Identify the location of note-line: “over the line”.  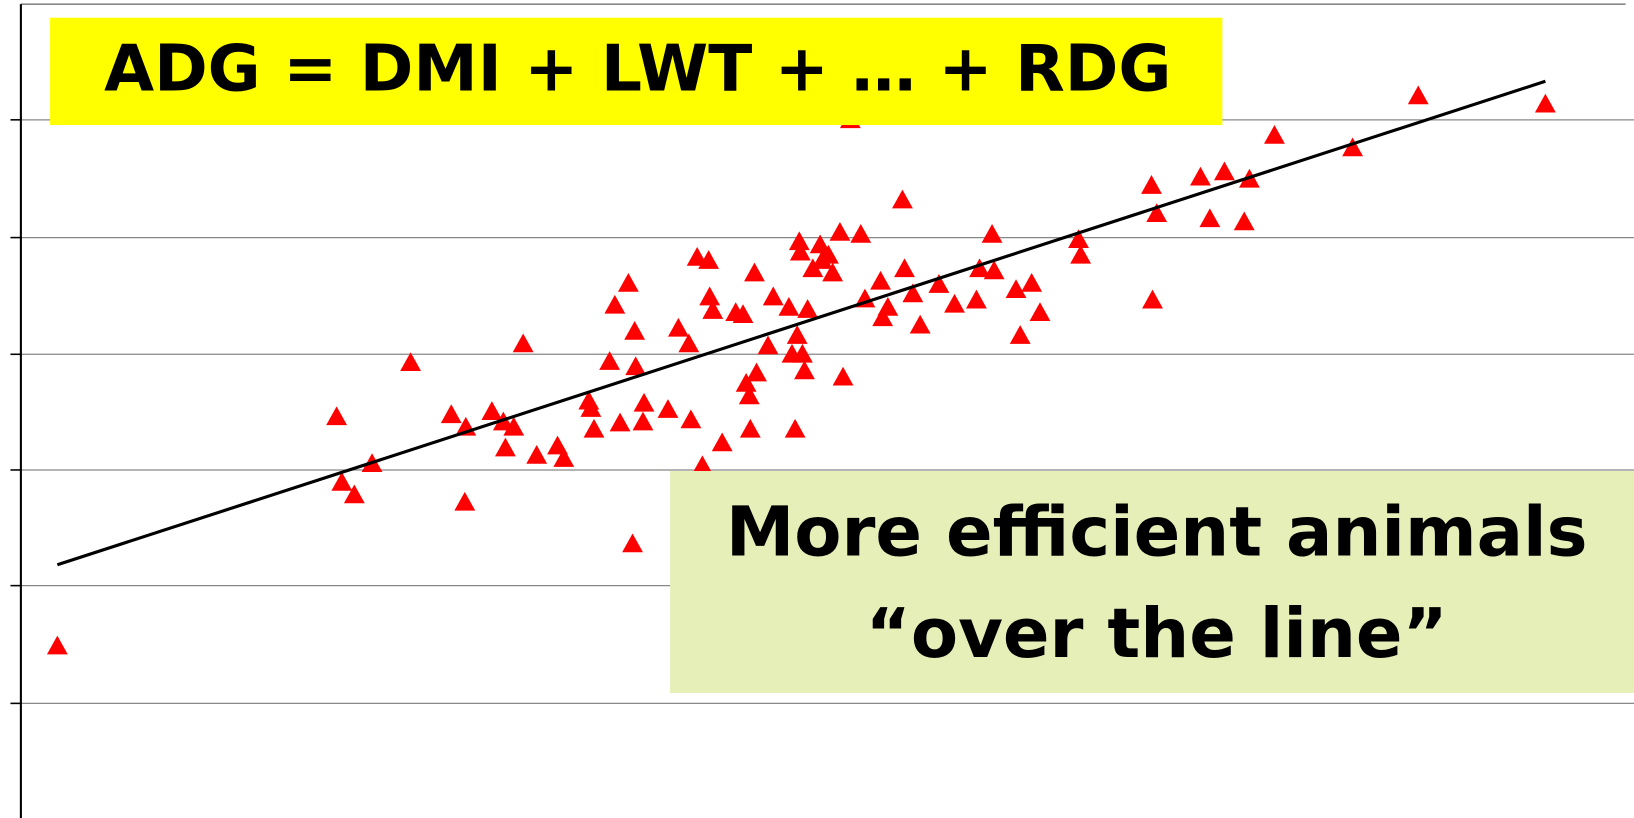
(1157, 634).